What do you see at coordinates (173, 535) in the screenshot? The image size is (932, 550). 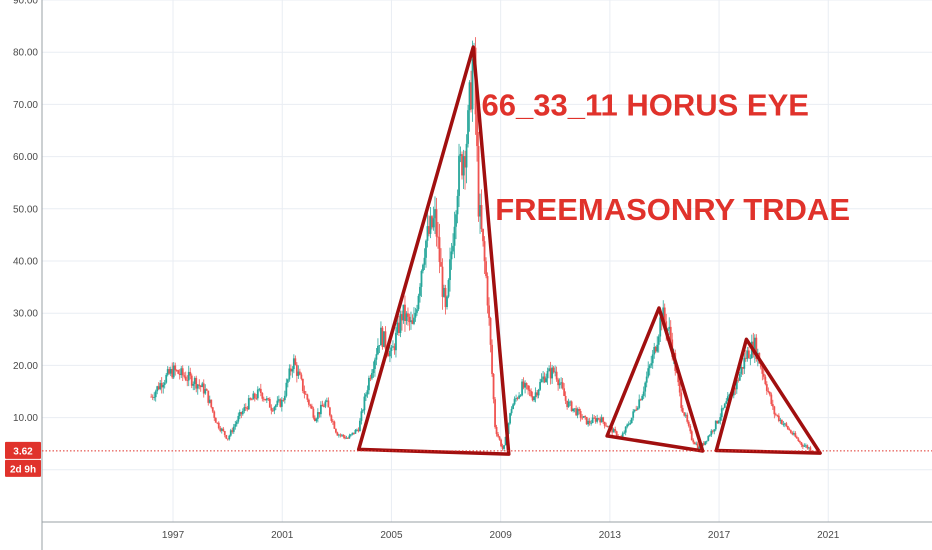 I see `x-tick-label: 1997` at bounding box center [173, 535].